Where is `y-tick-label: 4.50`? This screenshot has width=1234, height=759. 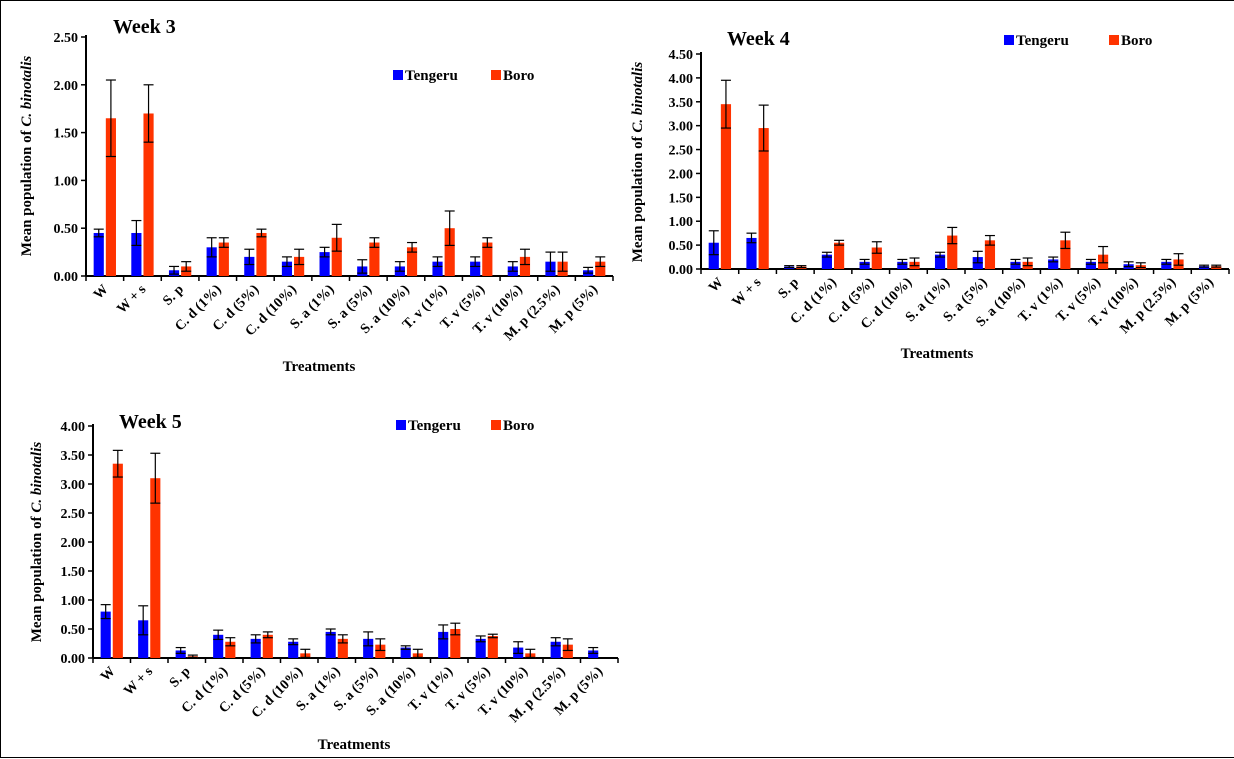 y-tick-label: 4.50 is located at coordinates (681, 55).